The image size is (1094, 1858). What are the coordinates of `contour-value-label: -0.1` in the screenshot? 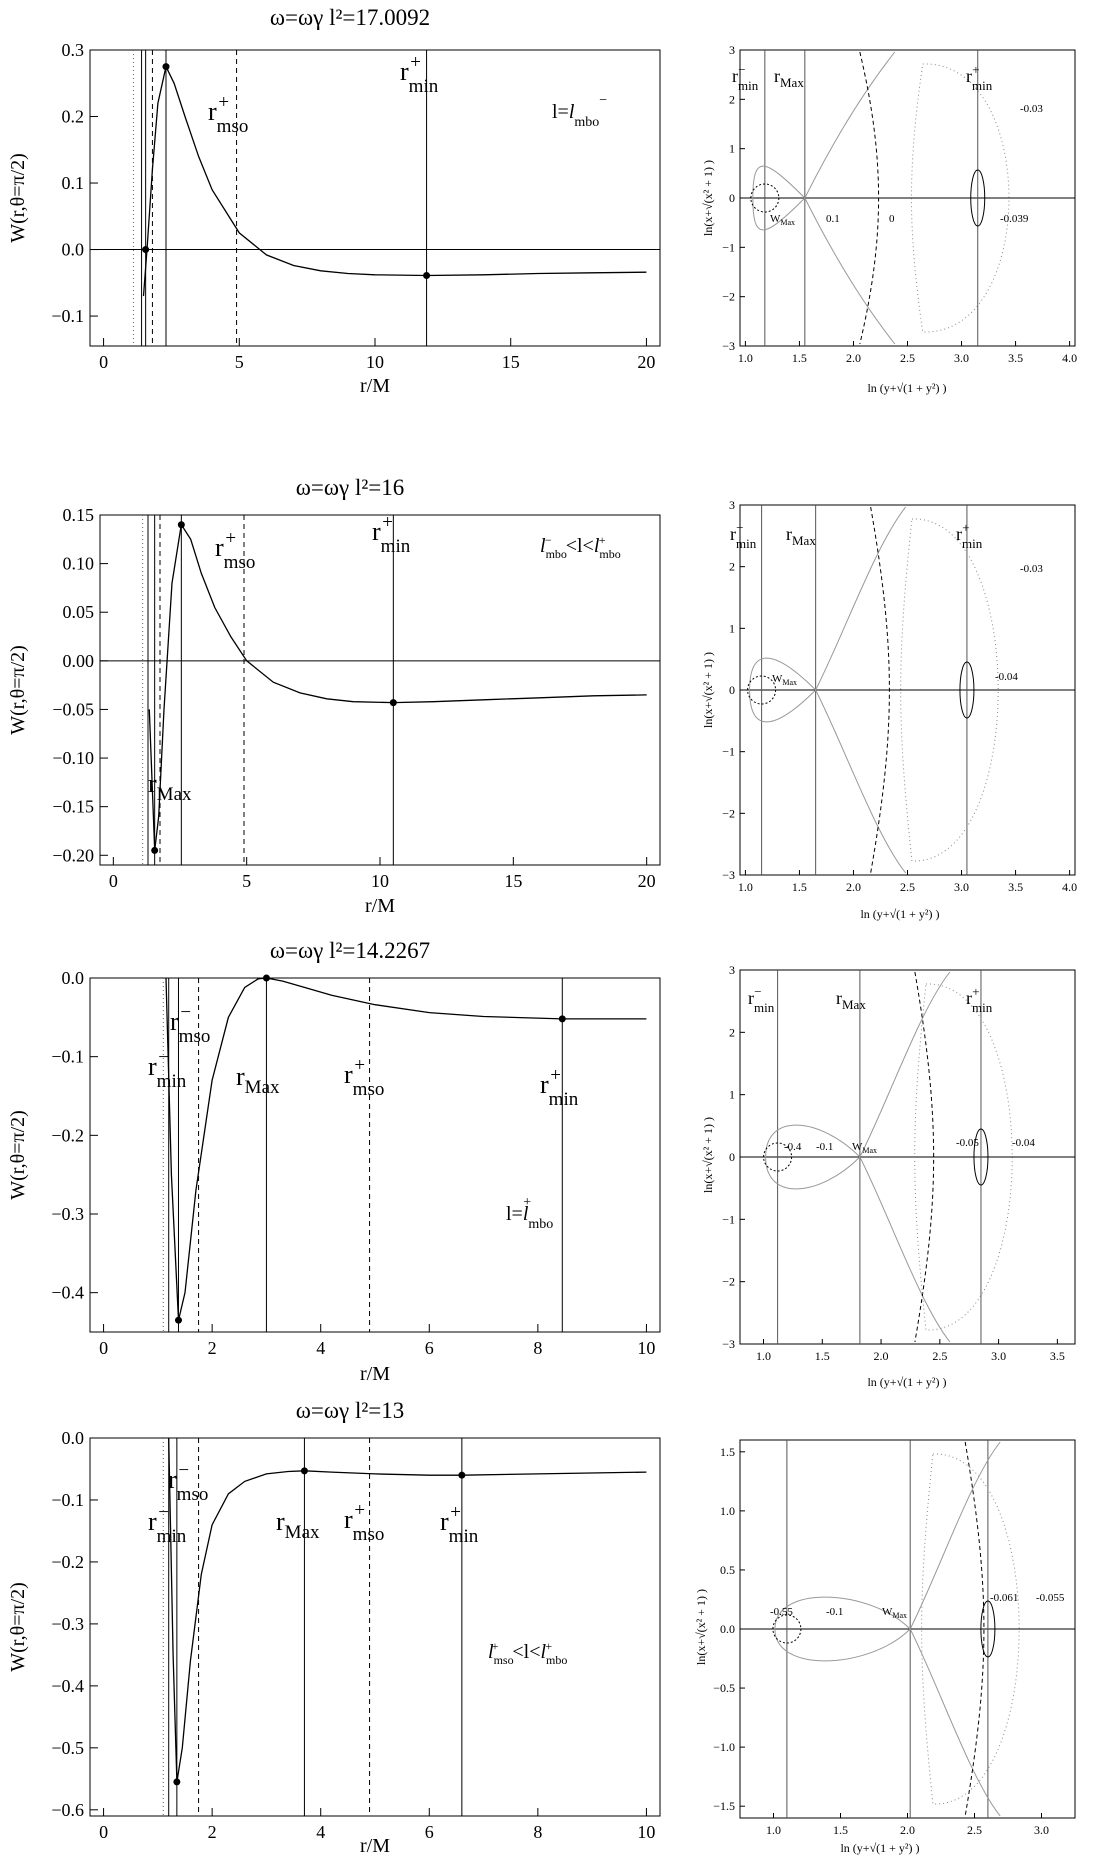 It's located at (834, 1612).